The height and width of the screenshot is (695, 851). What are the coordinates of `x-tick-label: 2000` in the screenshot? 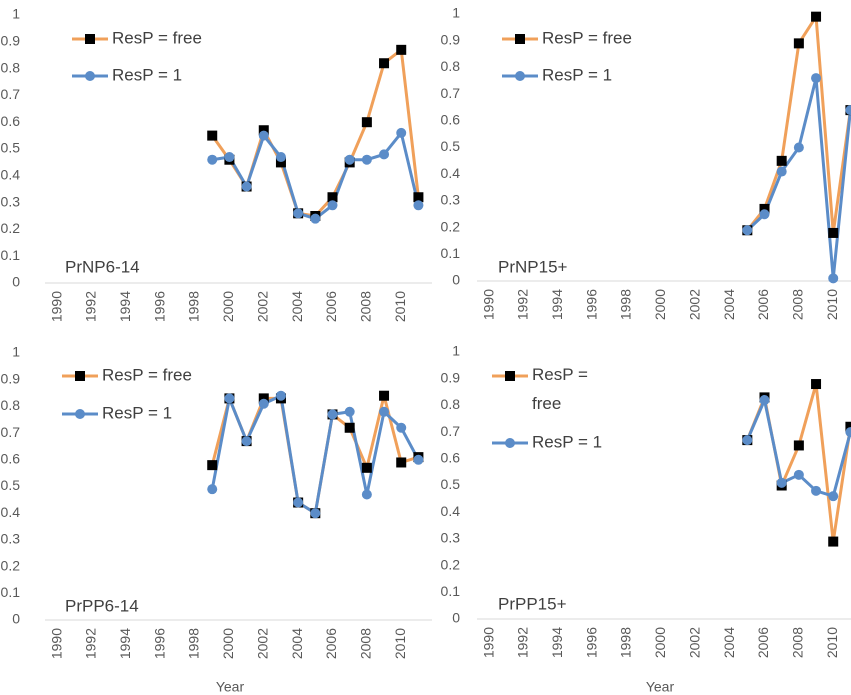 It's located at (228, 643).